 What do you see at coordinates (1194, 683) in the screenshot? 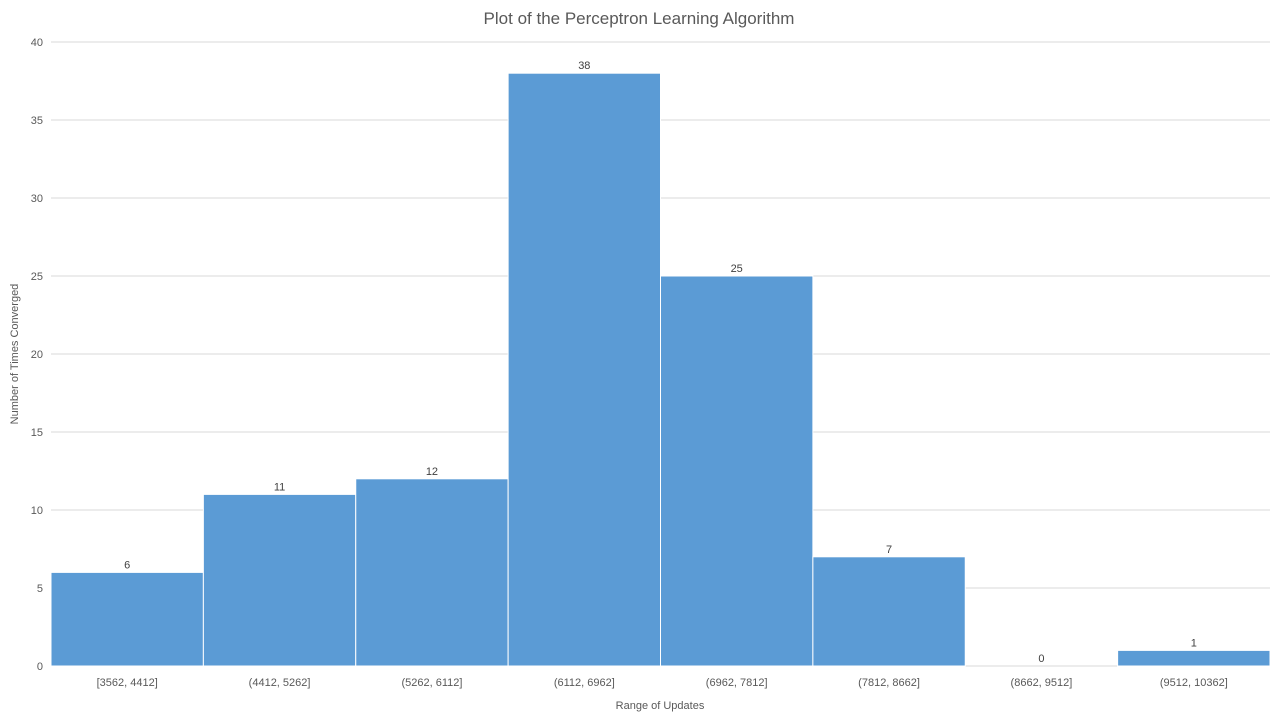
I see `x-tick-label: (9512, 10362]` at bounding box center [1194, 683].